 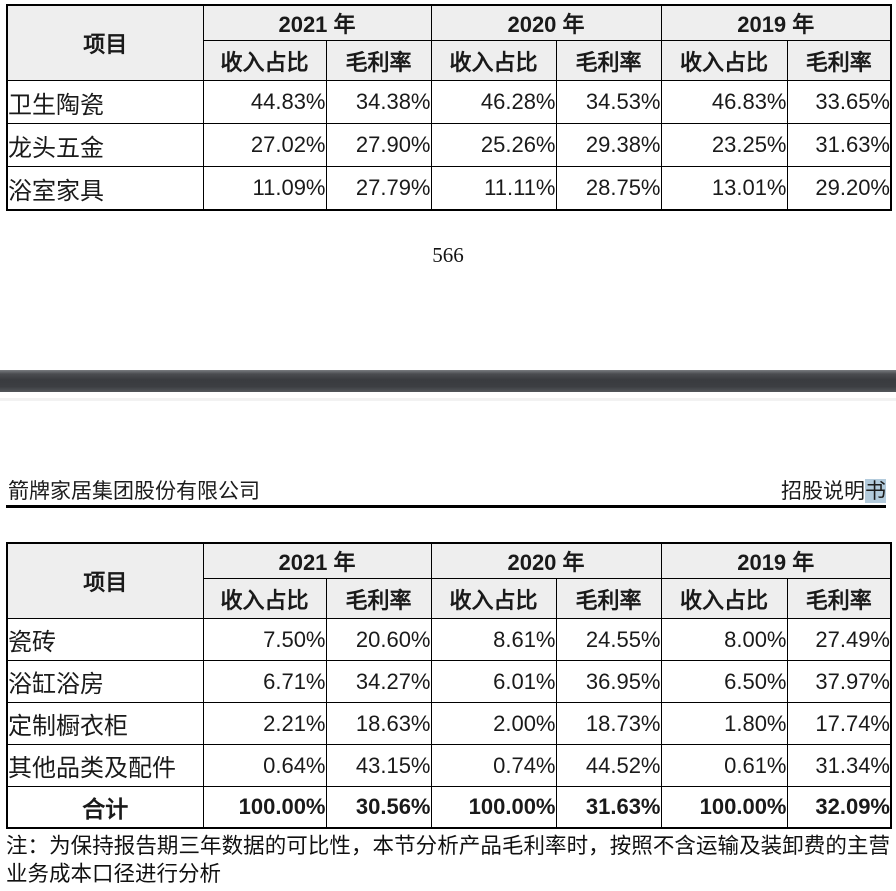 What do you see at coordinates (724, 723) in the screenshot?
I see `value-cell: 1.80%` at bounding box center [724, 723].